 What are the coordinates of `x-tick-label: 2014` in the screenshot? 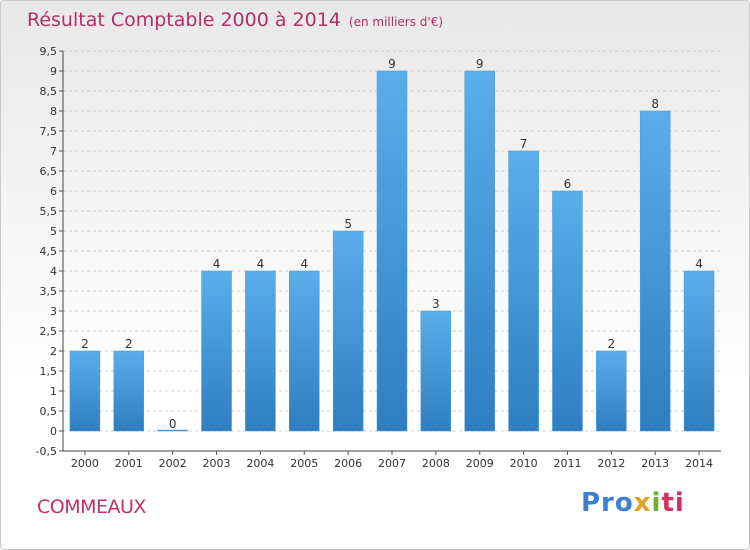 It's located at (699, 463).